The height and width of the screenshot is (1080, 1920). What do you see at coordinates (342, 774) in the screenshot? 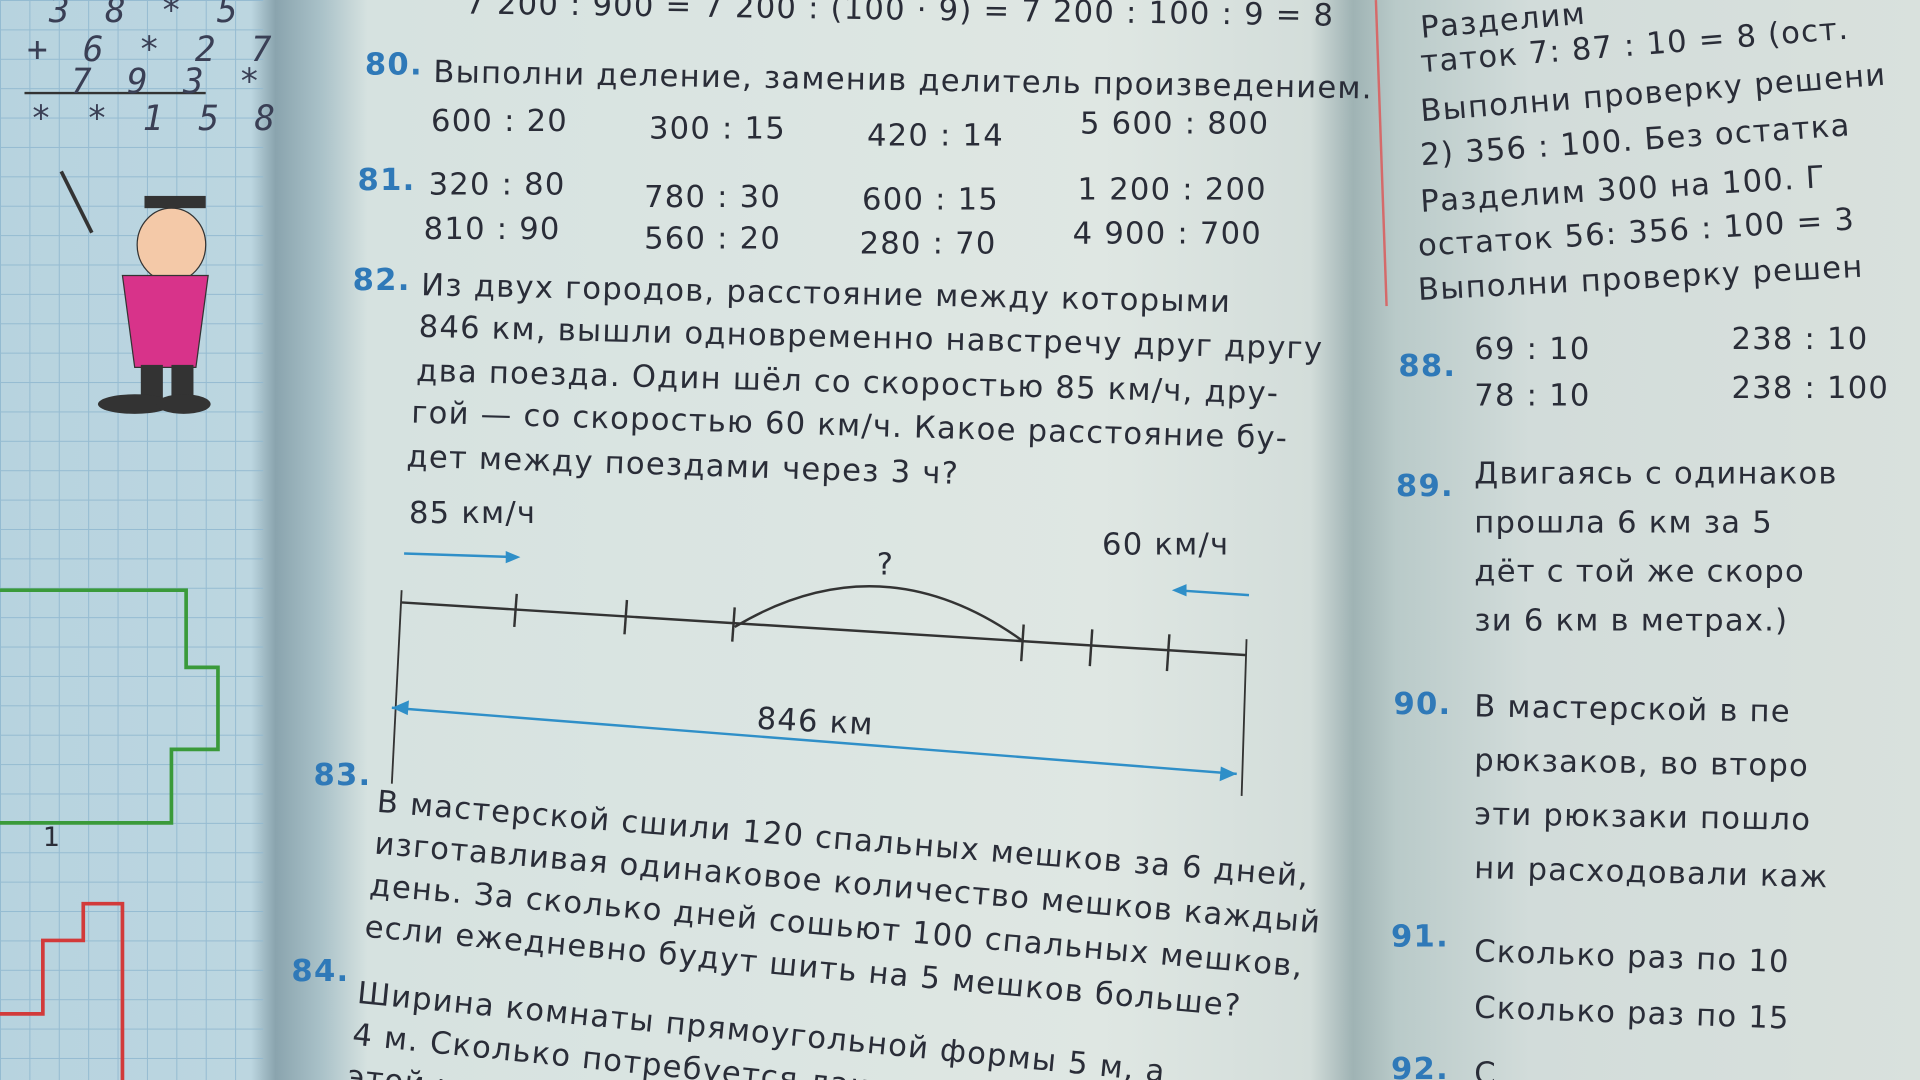
I see `exercise-number: 83.` at bounding box center [342, 774].